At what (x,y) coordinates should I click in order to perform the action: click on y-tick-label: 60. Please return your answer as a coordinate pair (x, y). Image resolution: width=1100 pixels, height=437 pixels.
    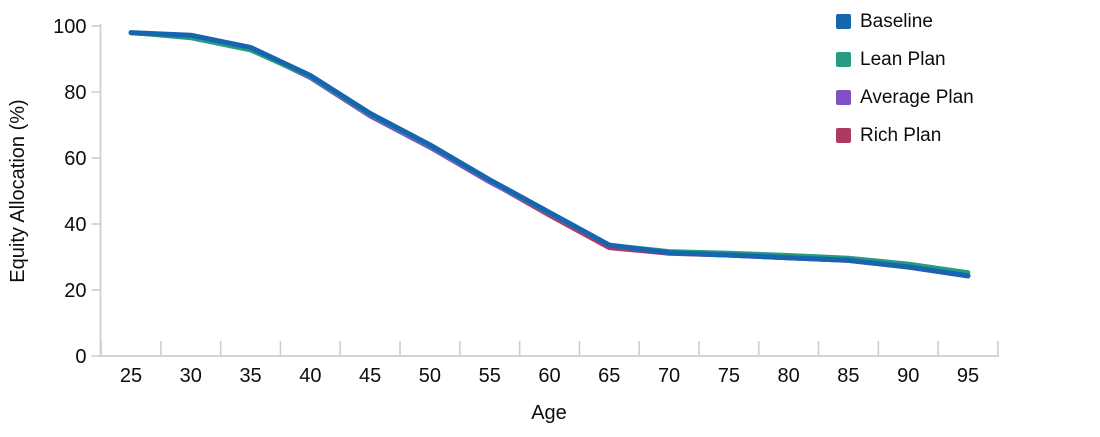
    Looking at the image, I should click on (75, 159).